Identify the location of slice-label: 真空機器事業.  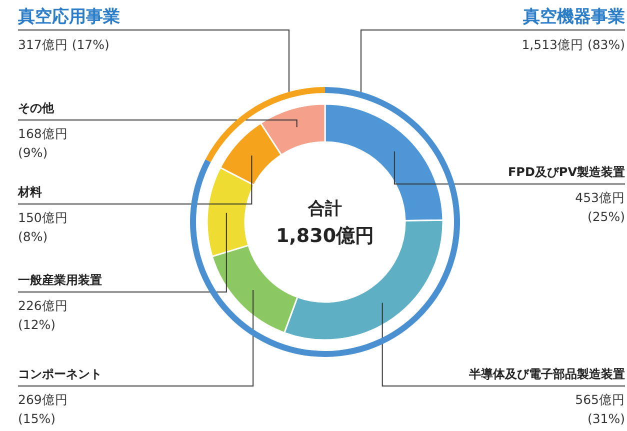
(573, 17).